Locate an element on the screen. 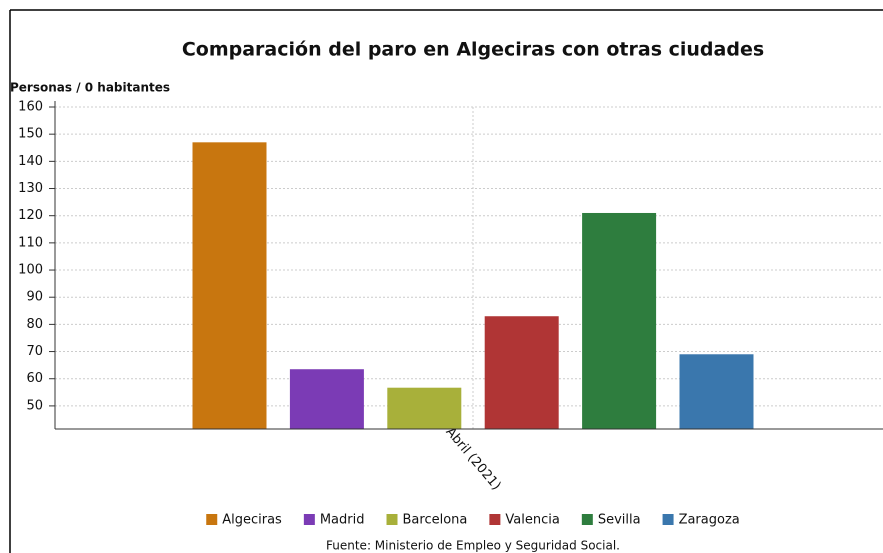  x-tick-label: Abril (2021) is located at coordinates (472, 459).